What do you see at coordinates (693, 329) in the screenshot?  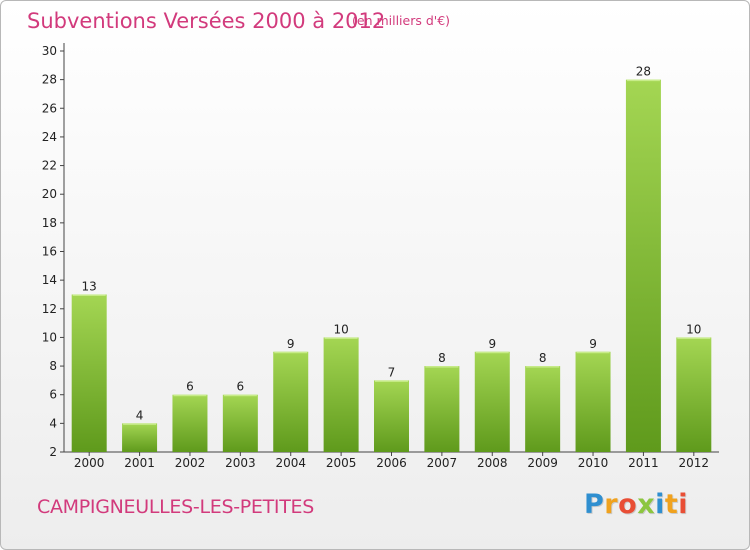 I see `value-label-2012: 10` at bounding box center [693, 329].